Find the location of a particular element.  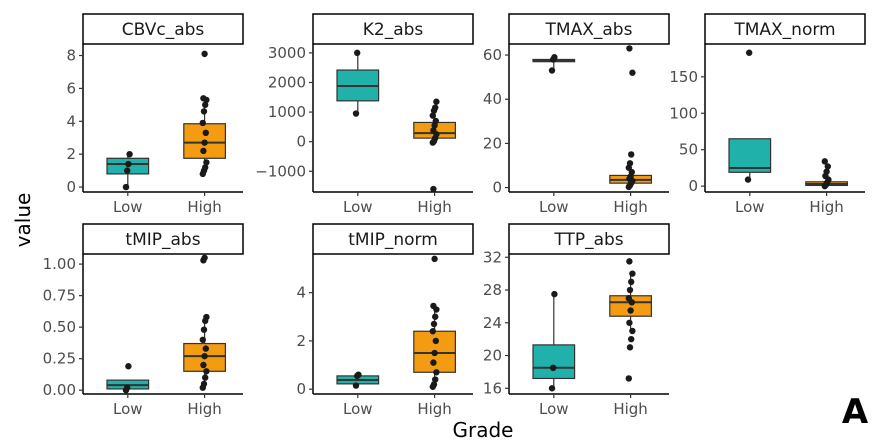

y-tick-label: 0.75 is located at coordinates (59, 296).